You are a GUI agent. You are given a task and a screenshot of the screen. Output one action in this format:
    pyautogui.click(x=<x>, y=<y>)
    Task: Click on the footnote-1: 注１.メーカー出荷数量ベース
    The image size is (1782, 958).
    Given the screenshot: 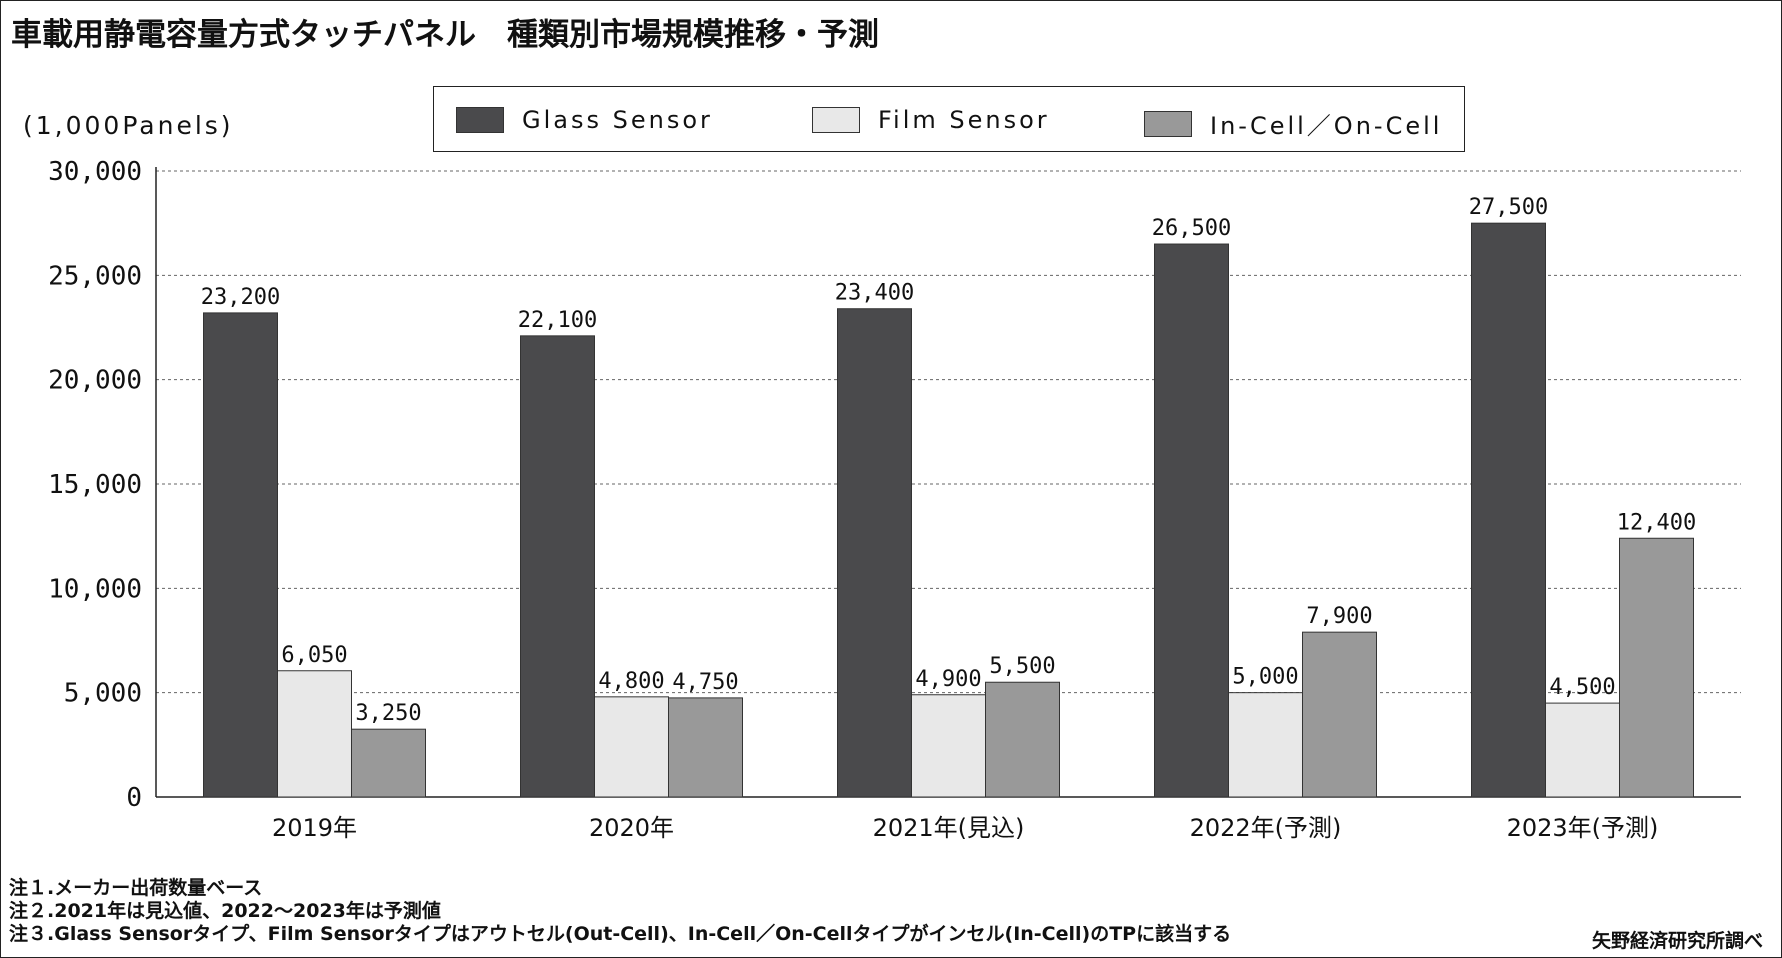 What is the action you would take?
    pyautogui.click(x=136, y=888)
    